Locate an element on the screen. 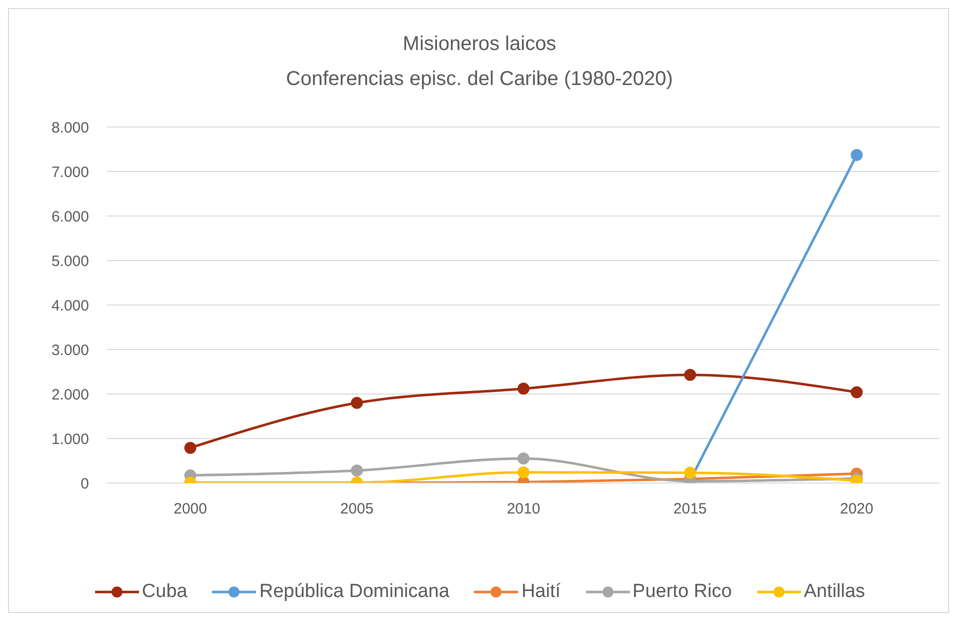  y-tick-label: 1.000 is located at coordinates (70, 439).